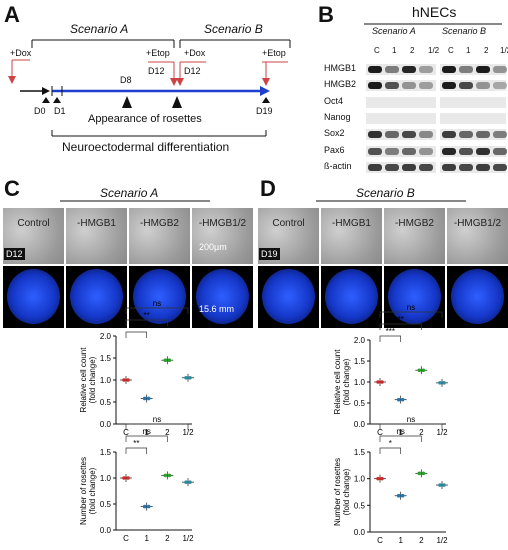 The height and width of the screenshot is (550, 508). What do you see at coordinates (334, 133) in the screenshot?
I see `blot-row-label: Sox2` at bounding box center [334, 133].